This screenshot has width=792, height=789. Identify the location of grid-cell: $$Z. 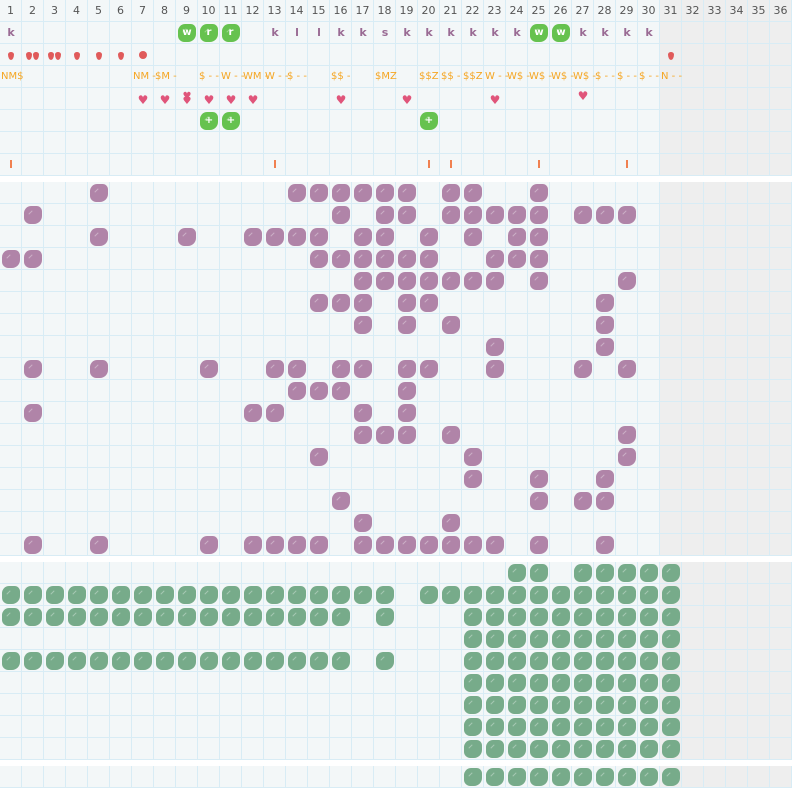
(473, 77).